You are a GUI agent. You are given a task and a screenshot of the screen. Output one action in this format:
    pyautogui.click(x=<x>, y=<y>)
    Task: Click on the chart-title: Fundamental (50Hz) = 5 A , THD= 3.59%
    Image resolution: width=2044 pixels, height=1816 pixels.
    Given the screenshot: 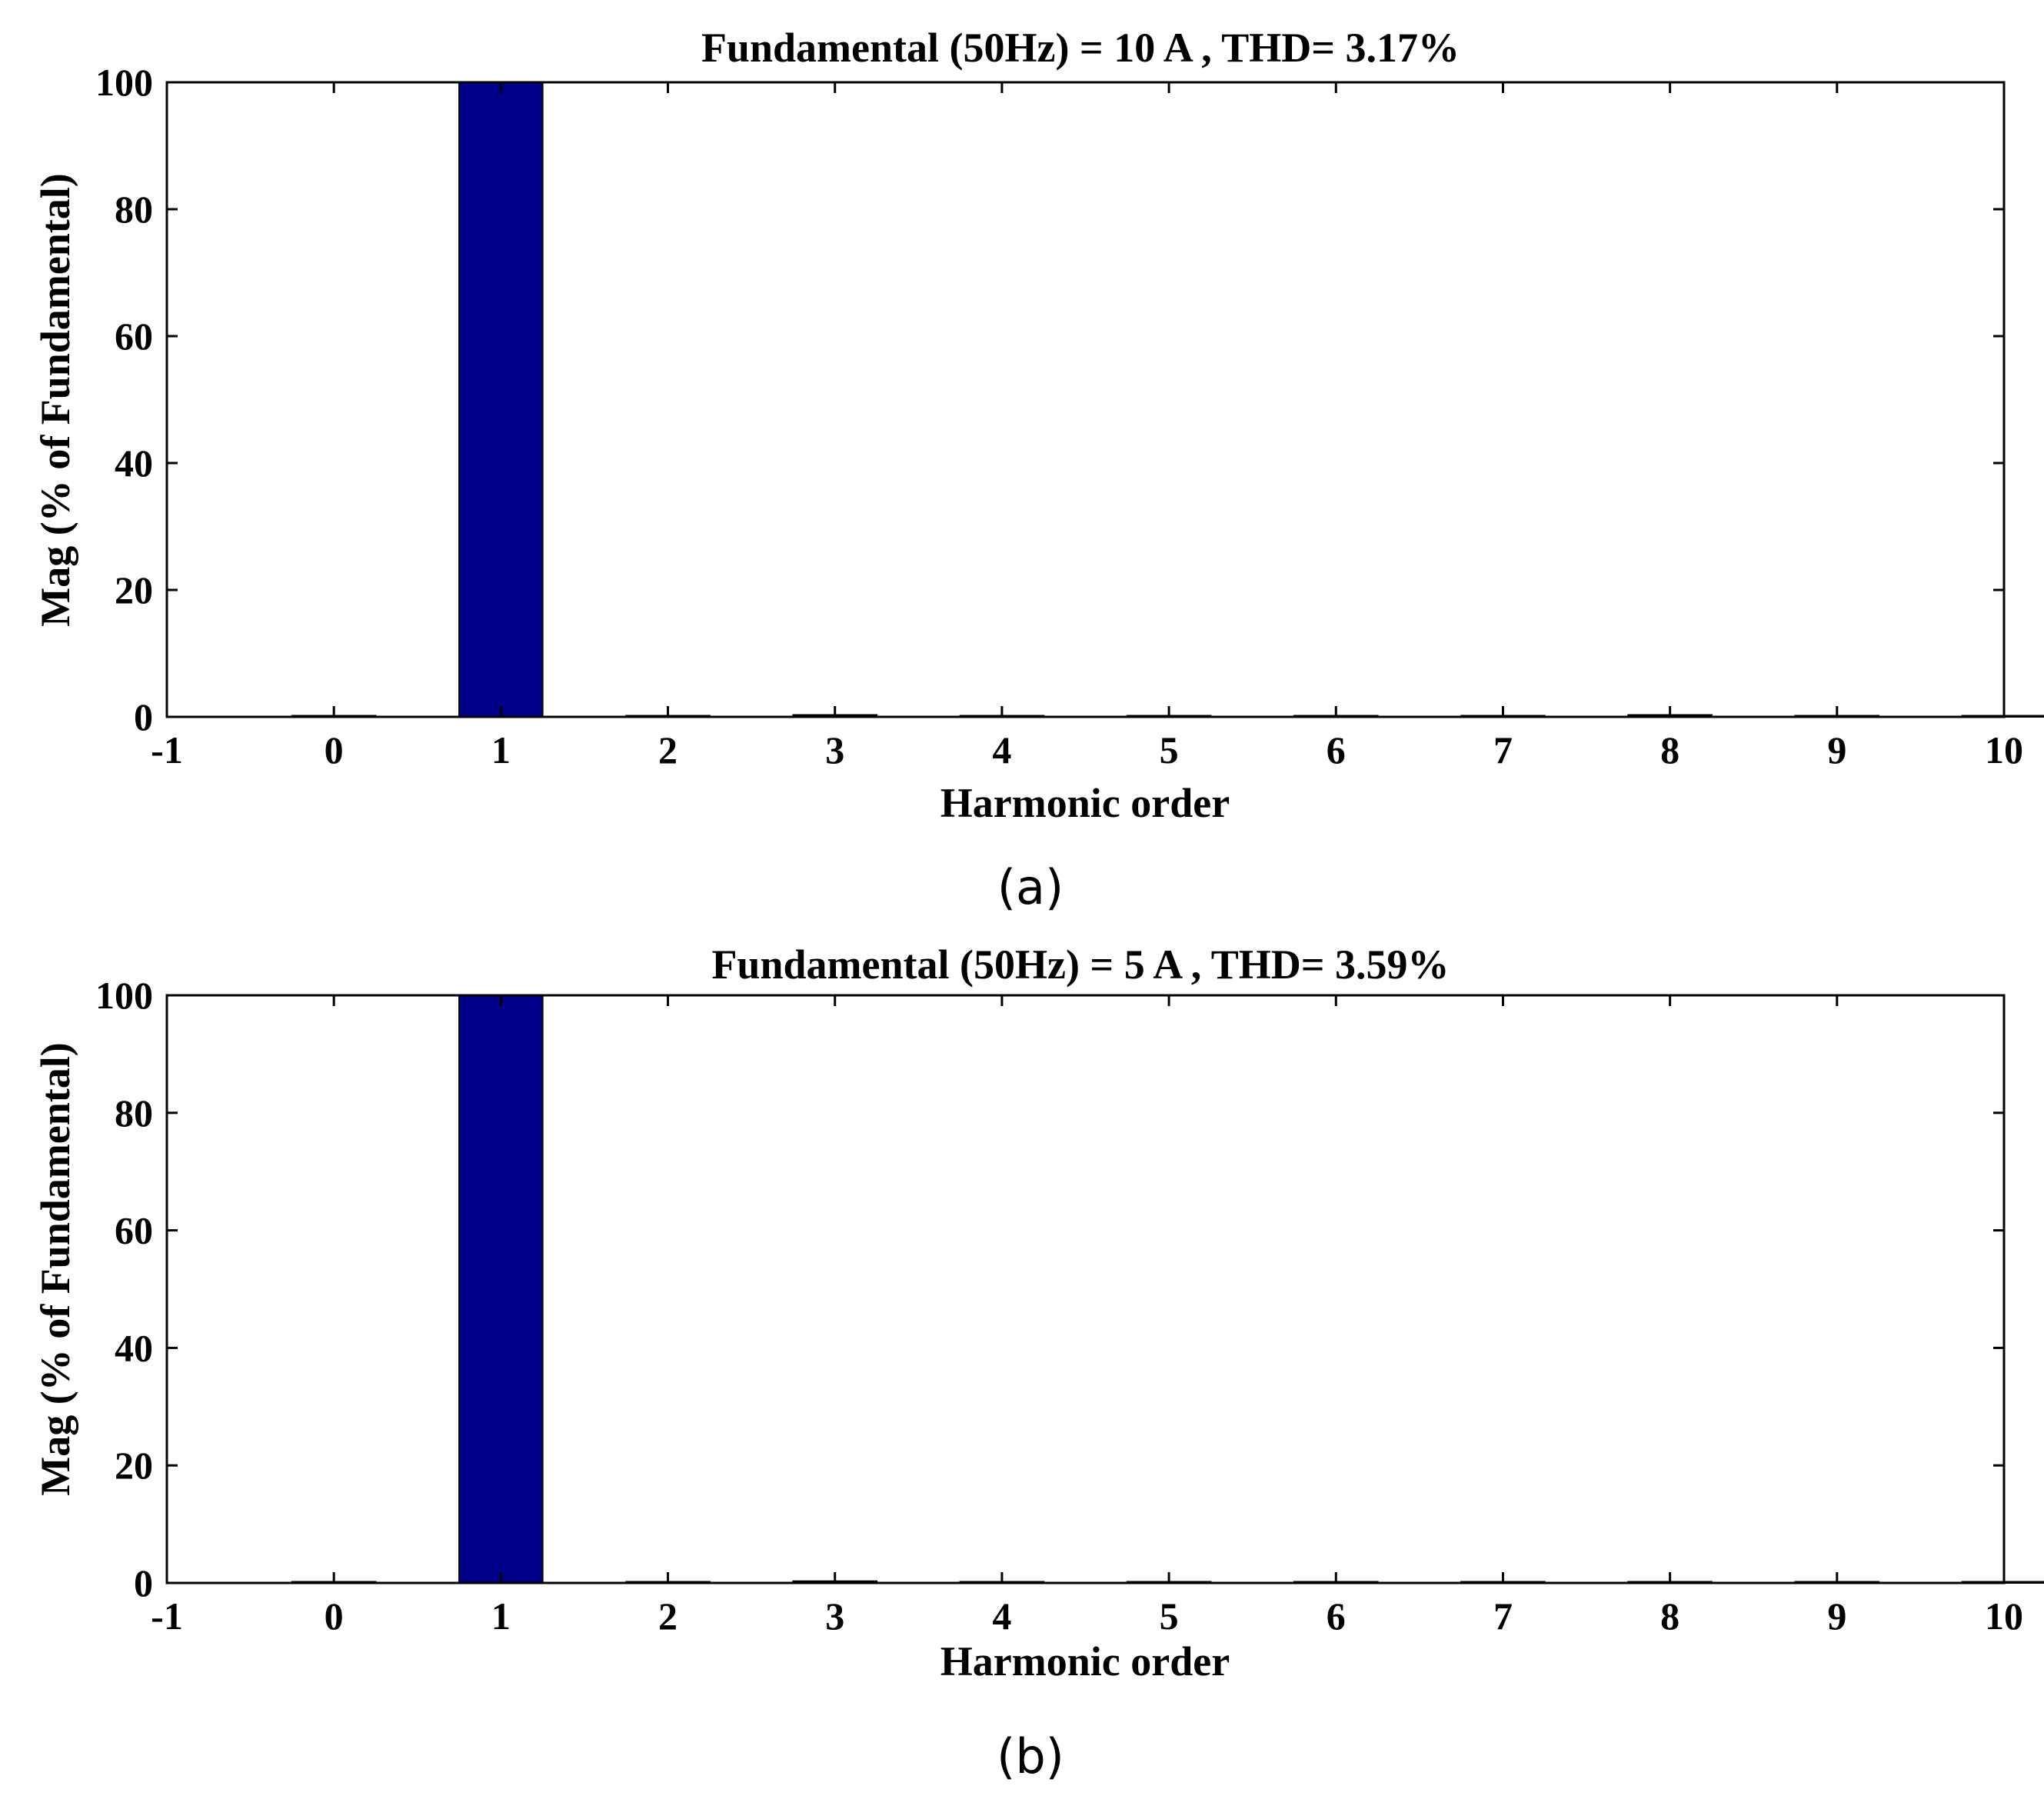 What is the action you would take?
    pyautogui.click(x=1080, y=965)
    